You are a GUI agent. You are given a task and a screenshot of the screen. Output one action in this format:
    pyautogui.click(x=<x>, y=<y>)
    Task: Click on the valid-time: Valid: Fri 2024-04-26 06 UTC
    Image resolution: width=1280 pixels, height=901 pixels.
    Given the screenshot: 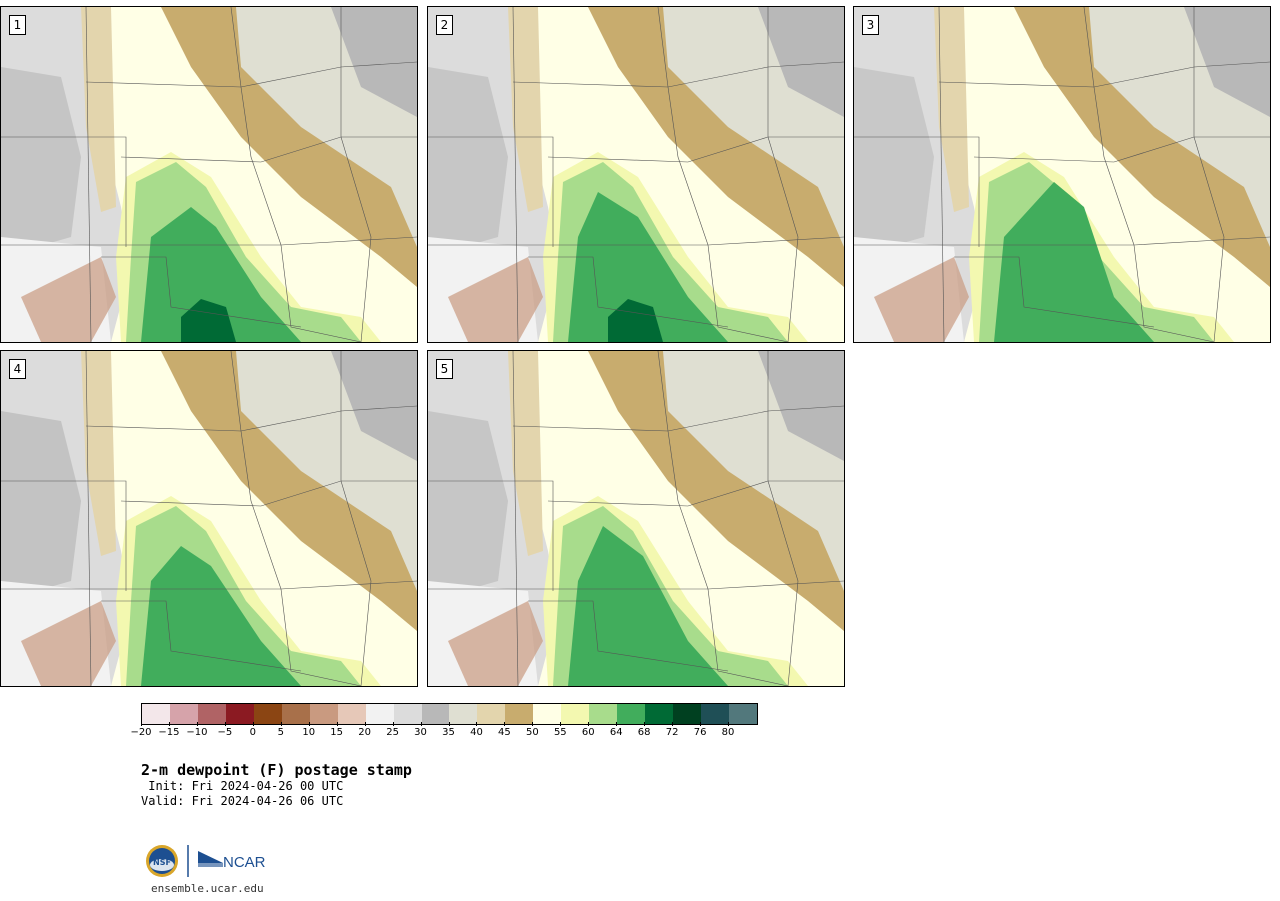 What is the action you would take?
    pyautogui.click(x=242, y=801)
    